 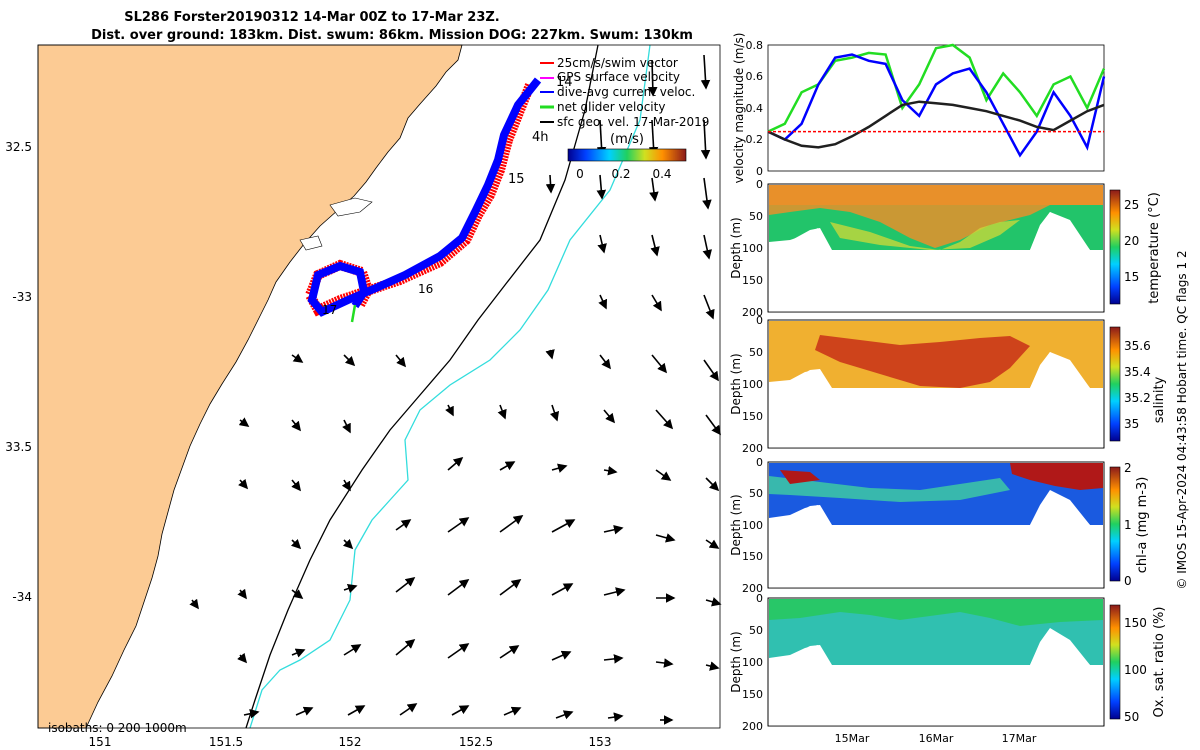 I want to click on temperature-field-top, so click(x=936, y=195).